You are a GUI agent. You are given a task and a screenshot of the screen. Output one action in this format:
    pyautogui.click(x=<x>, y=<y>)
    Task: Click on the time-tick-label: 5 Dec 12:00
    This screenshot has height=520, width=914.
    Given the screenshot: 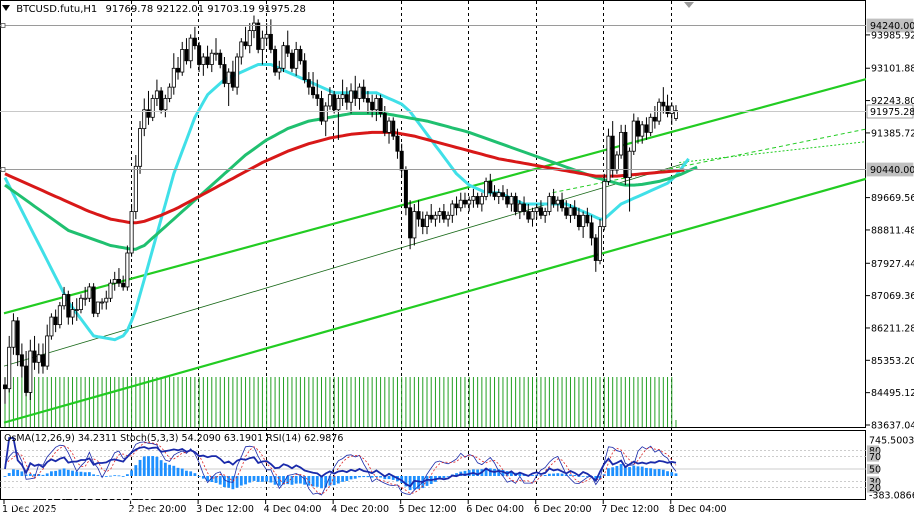 What is the action you would take?
    pyautogui.click(x=428, y=509)
    